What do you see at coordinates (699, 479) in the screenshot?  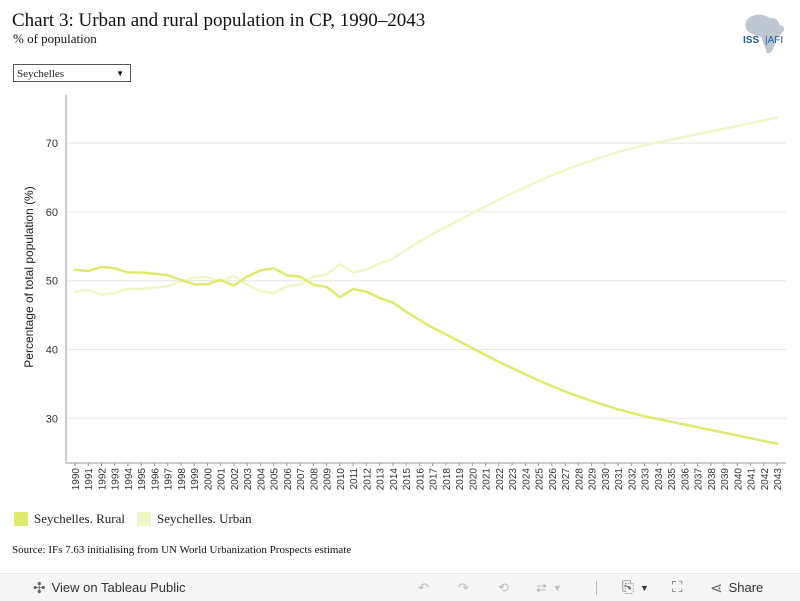 I see `x-tick-label: 2037` at bounding box center [699, 479].